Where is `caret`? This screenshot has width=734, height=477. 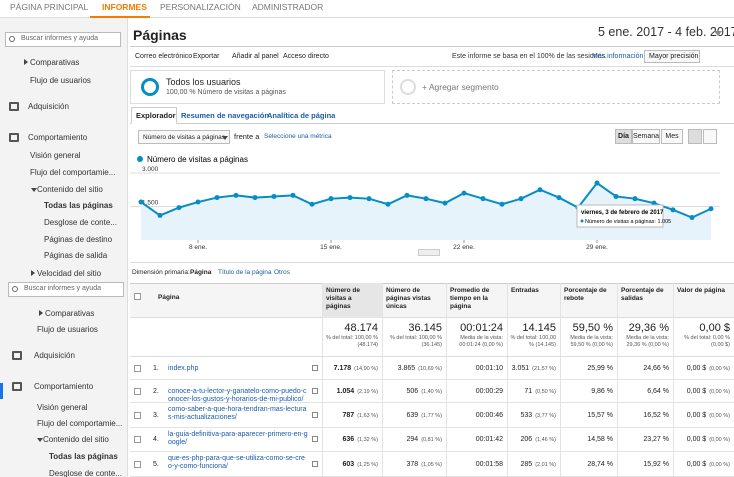 caret is located at coordinates (41, 313).